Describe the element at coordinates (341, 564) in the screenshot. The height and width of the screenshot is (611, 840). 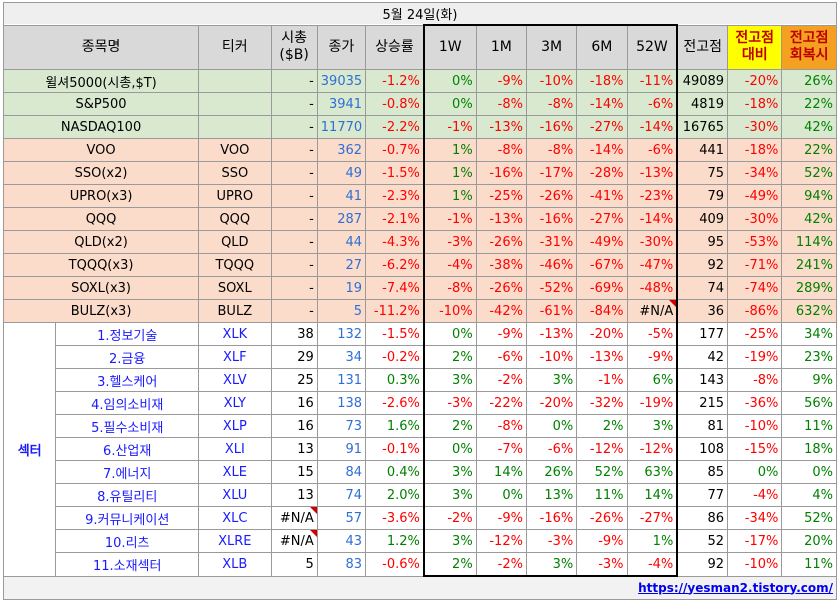
I see `cell-close: 83` at that location.